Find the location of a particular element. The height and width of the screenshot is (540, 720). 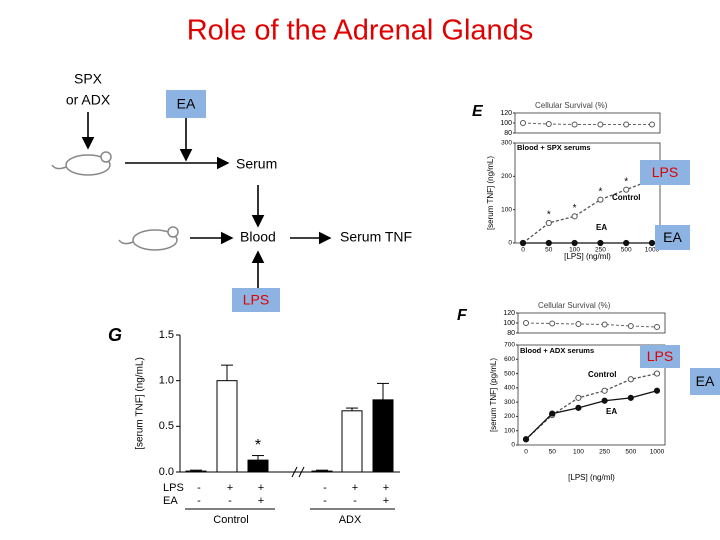

tick-label: 500 is located at coordinates (509, 373).